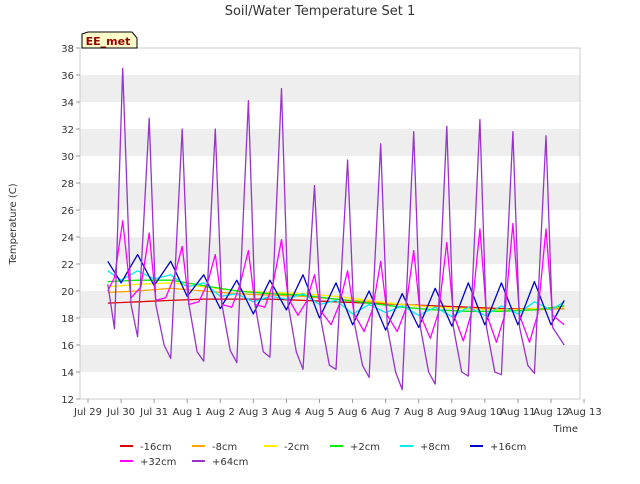  What do you see at coordinates (286, 412) in the screenshot?
I see `x-tick-label: Aug 4` at bounding box center [286, 412].